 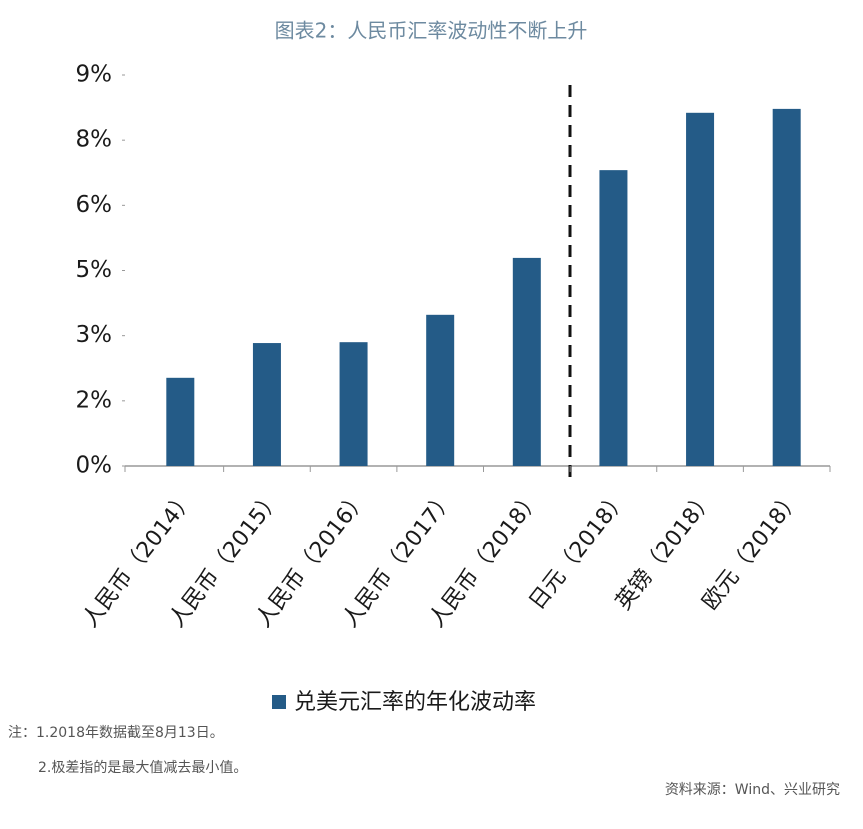 I want to click on y-tick-label: 5%, so click(x=94, y=270).